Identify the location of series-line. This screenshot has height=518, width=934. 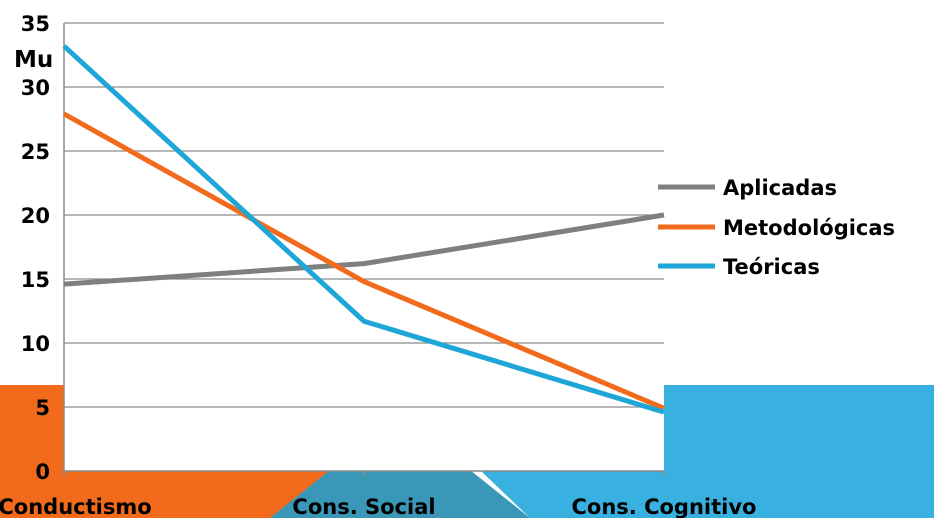
(364, 249).